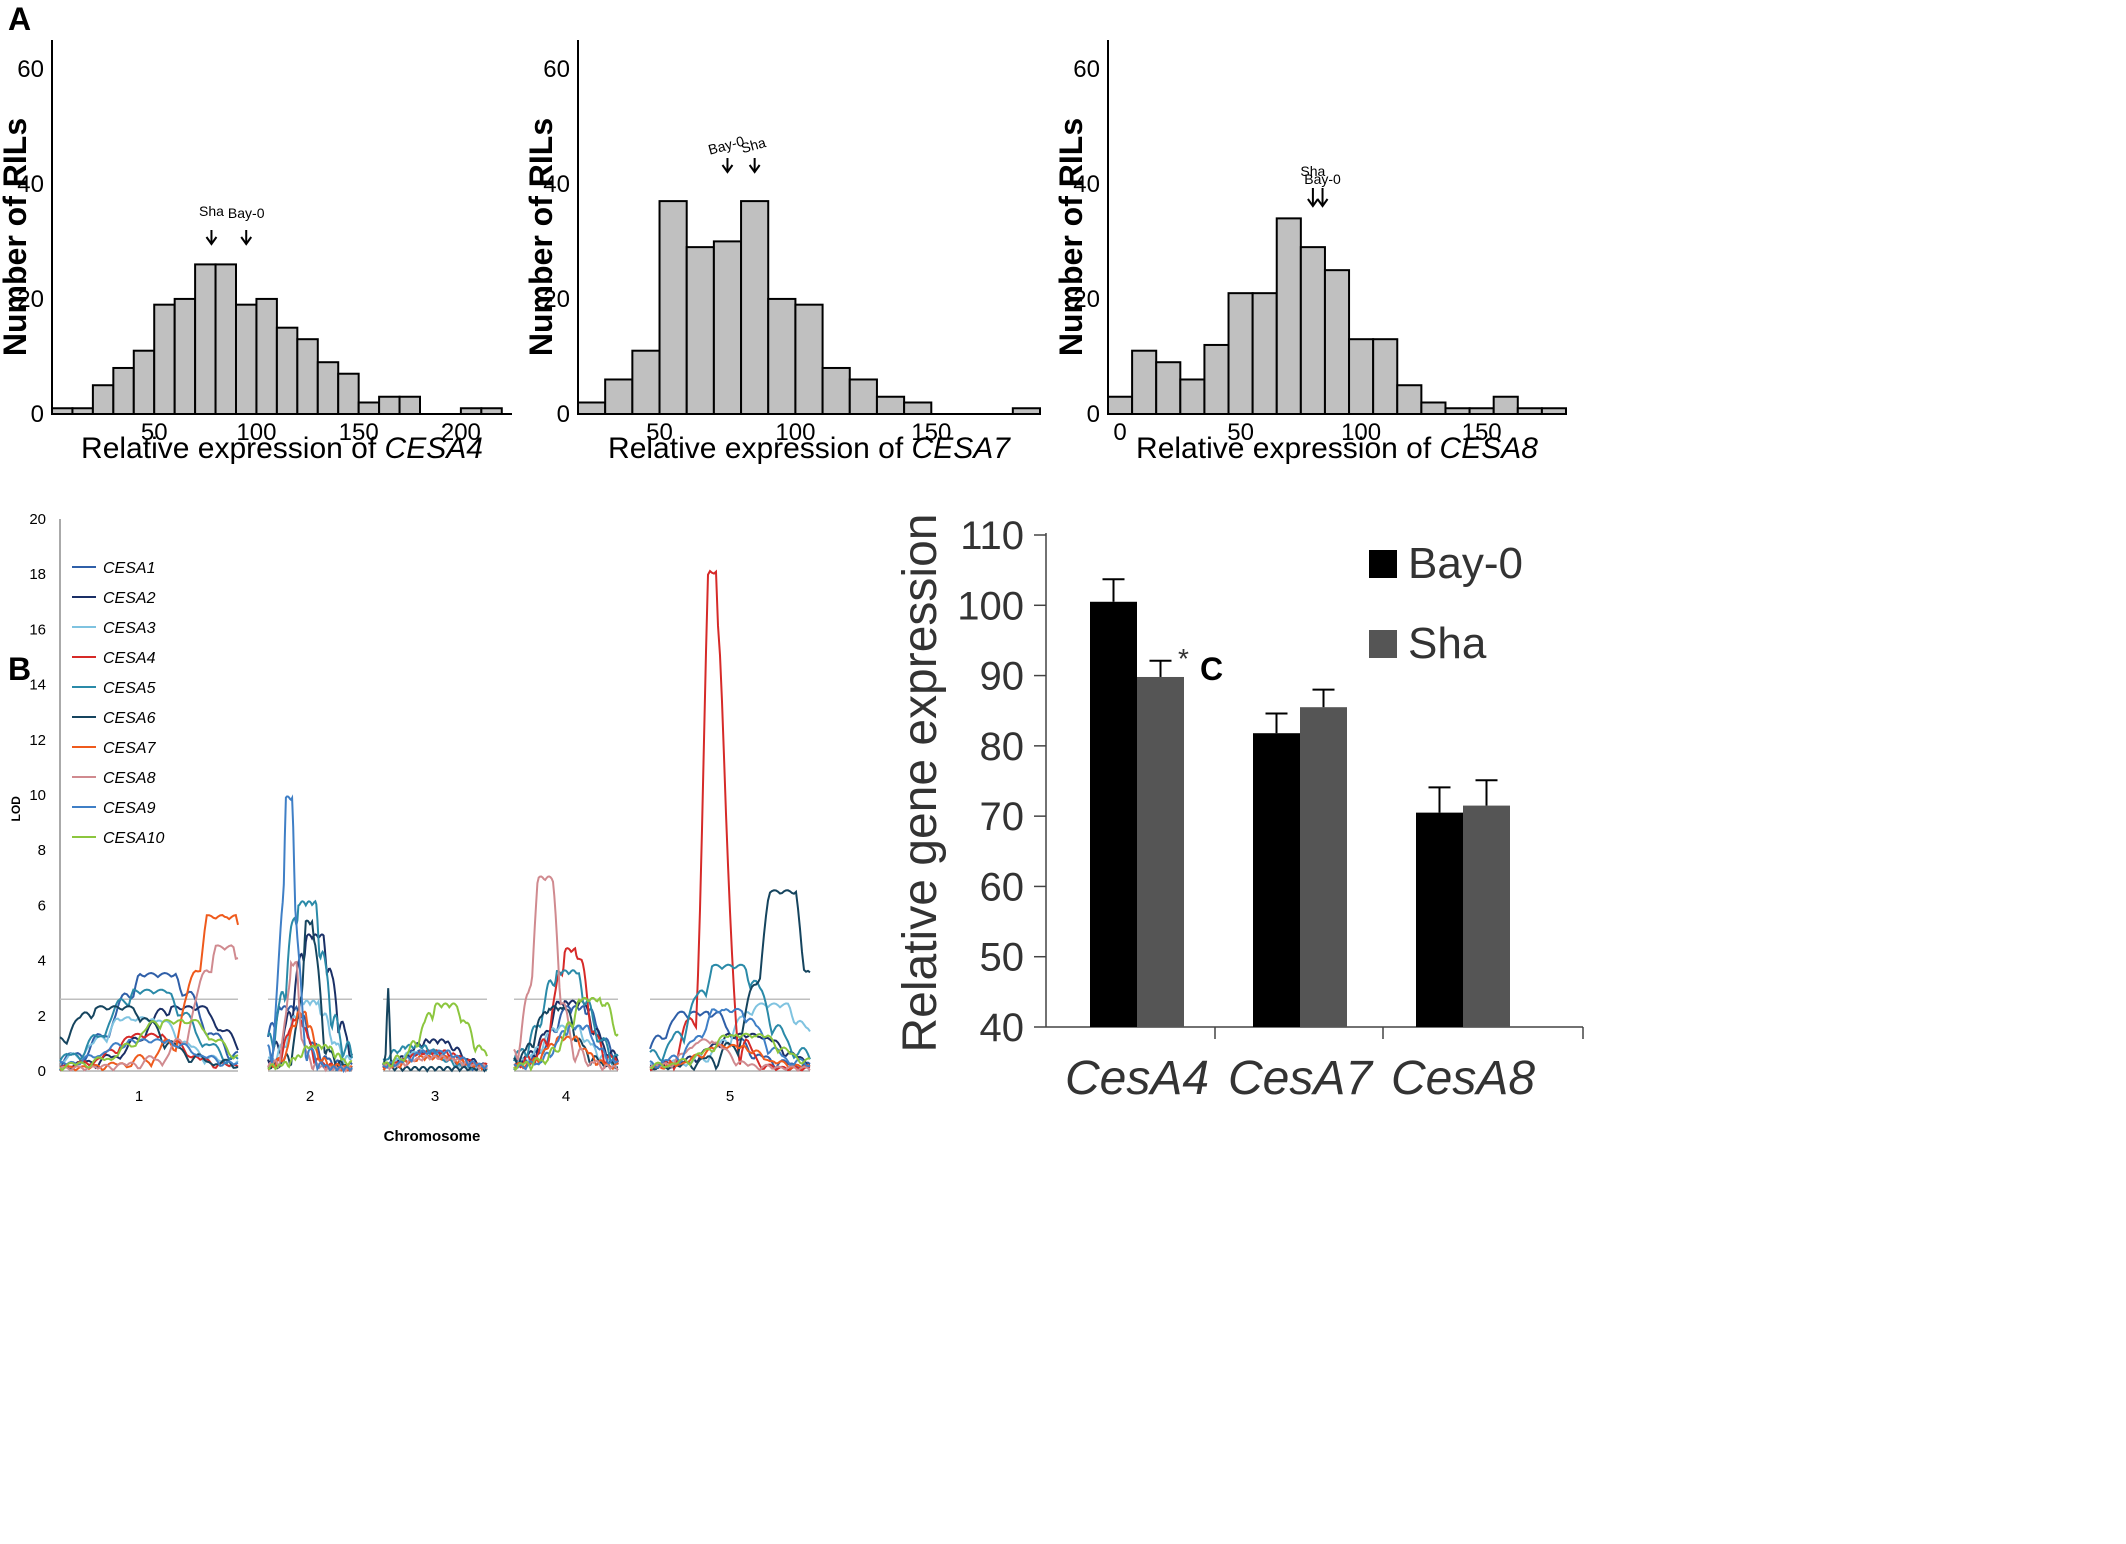 This screenshot has width=2126, height=1544. I want to click on lod-curve-cesa8, so click(566, 973).